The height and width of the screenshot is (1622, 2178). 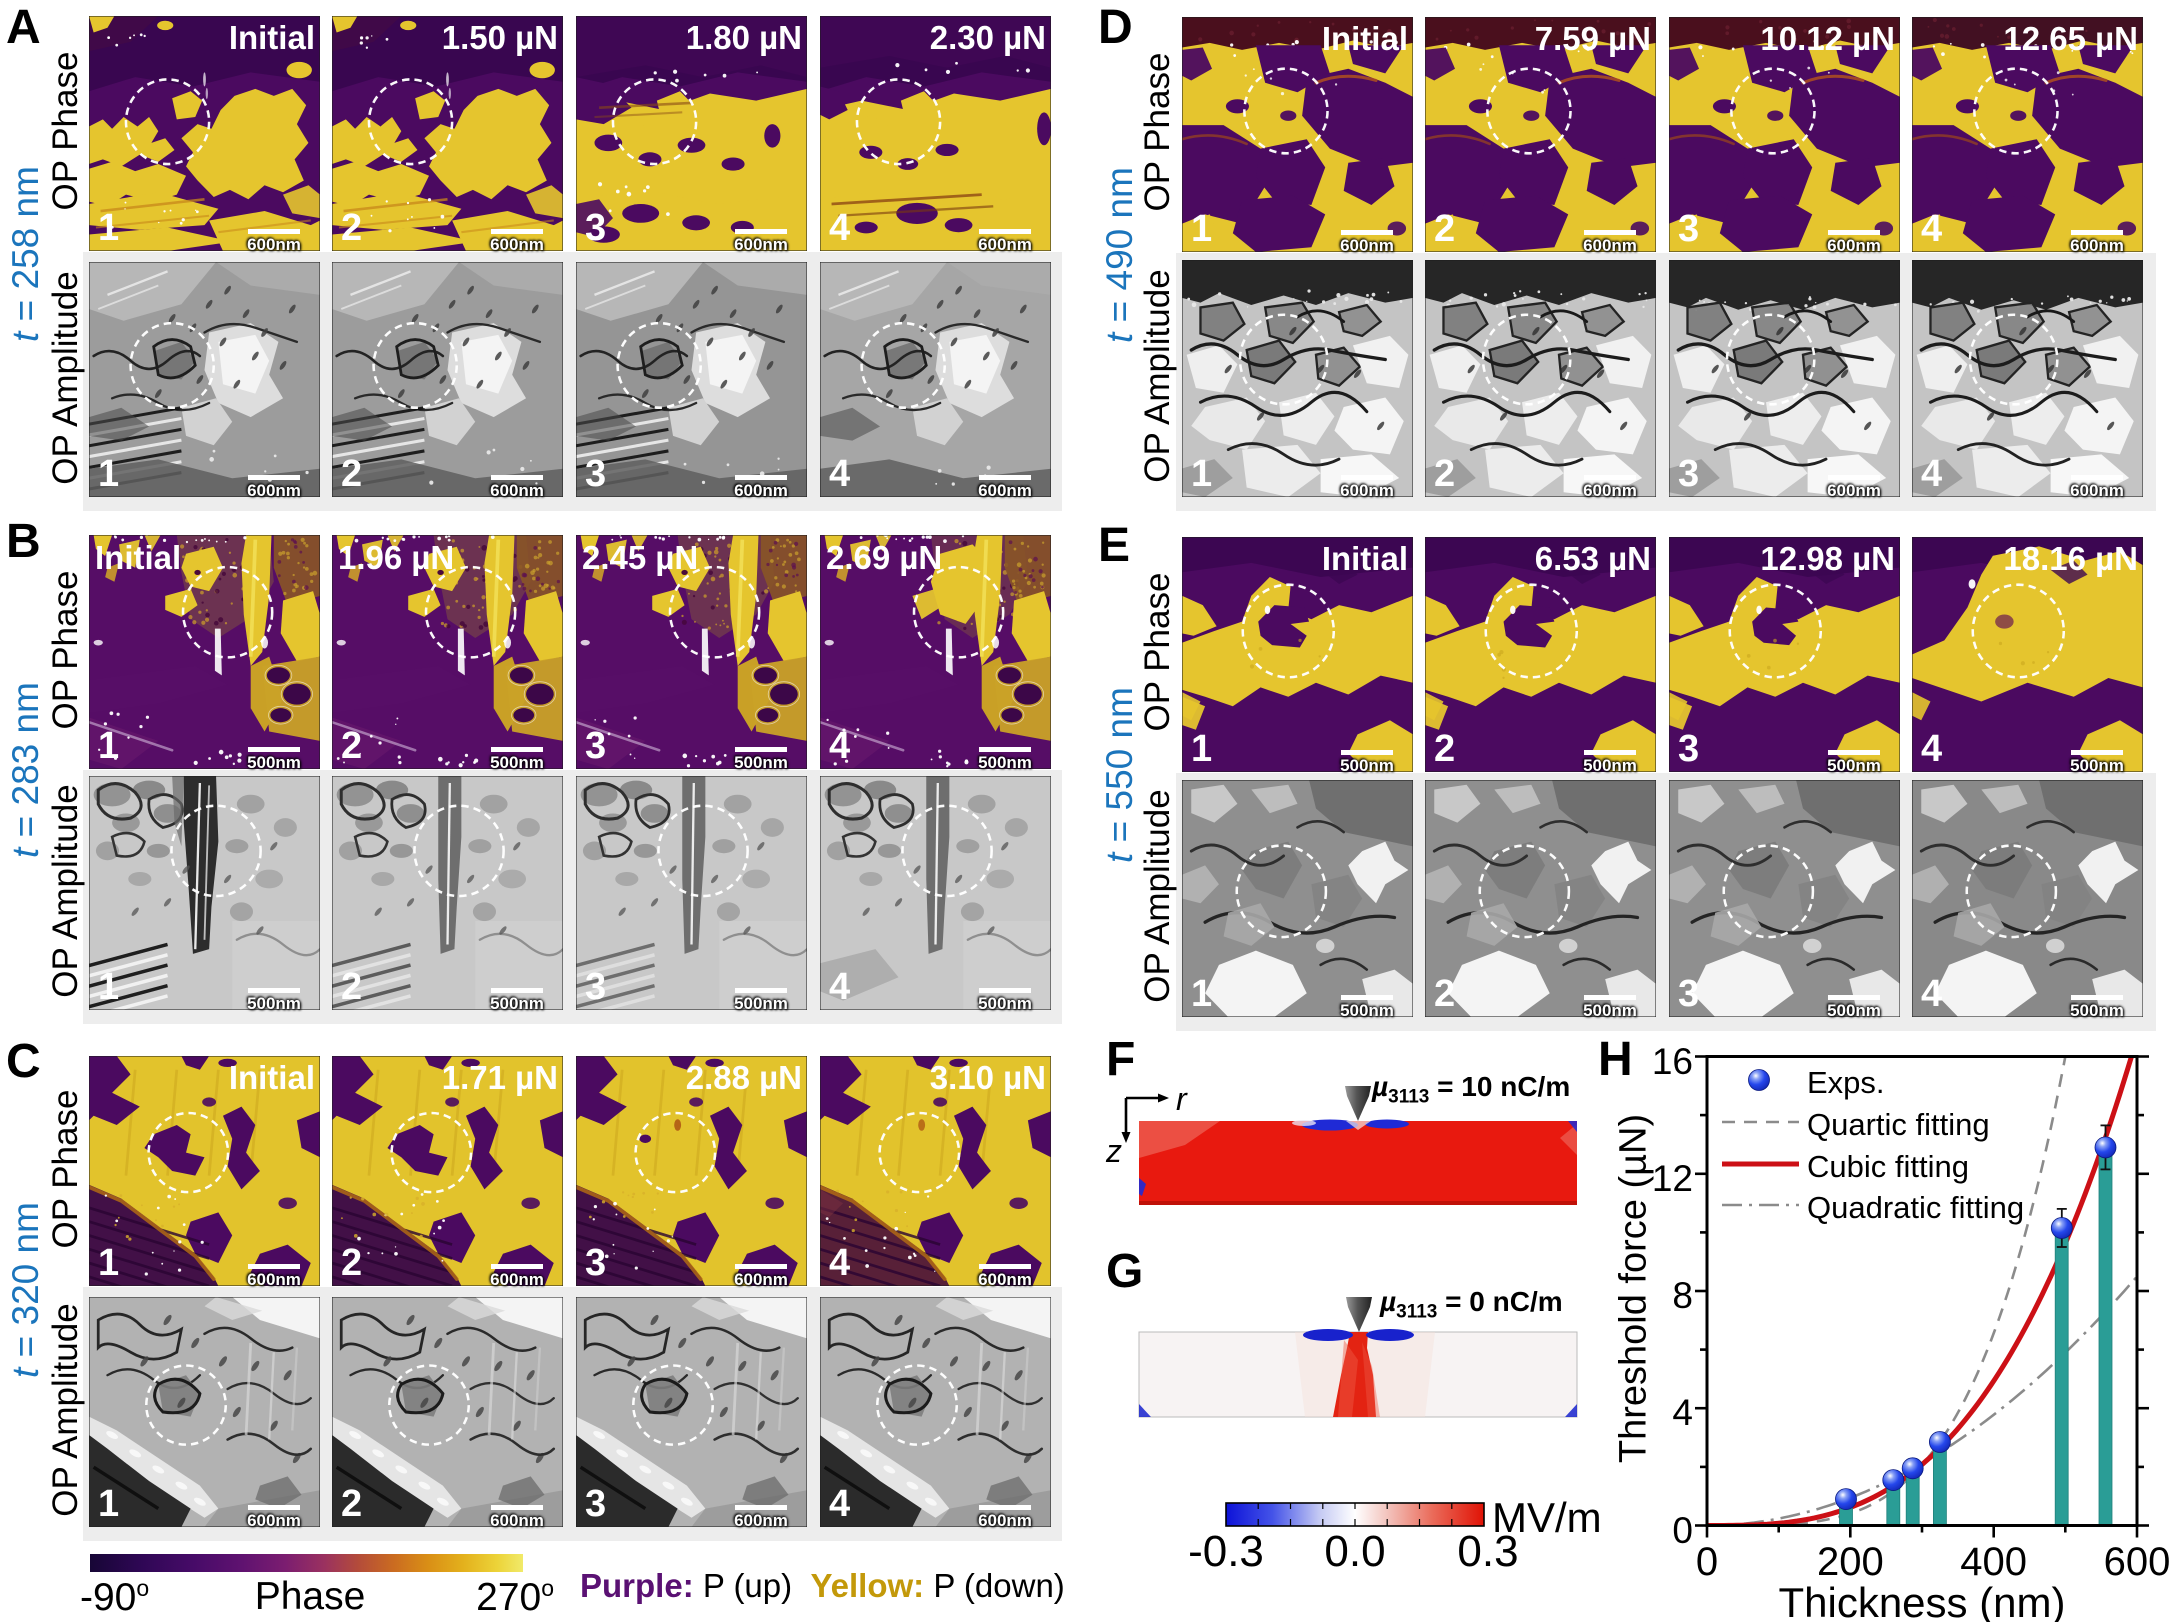 What do you see at coordinates (1113, 1151) in the screenshot?
I see `svg-text: z` at bounding box center [1113, 1151].